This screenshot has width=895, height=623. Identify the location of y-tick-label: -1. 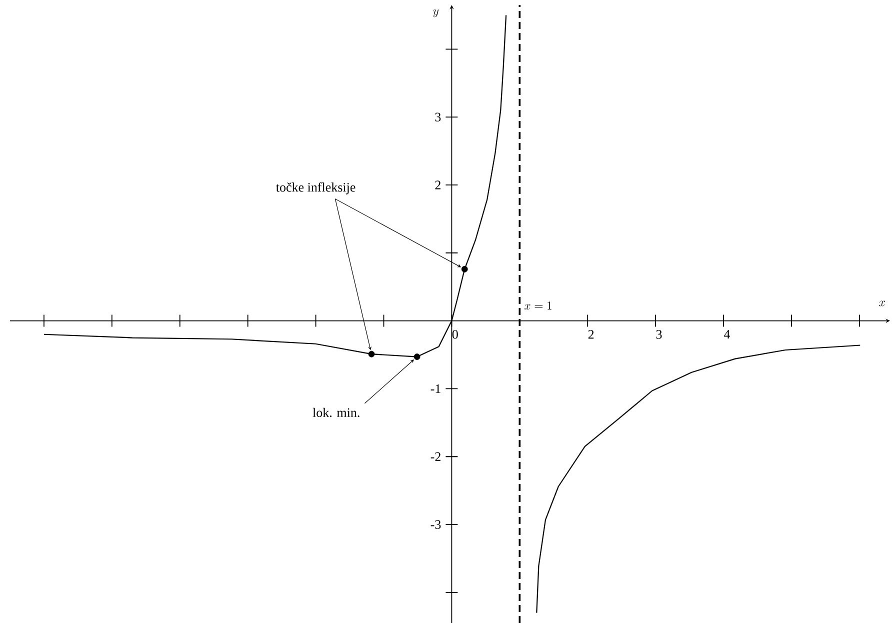
(435, 388).